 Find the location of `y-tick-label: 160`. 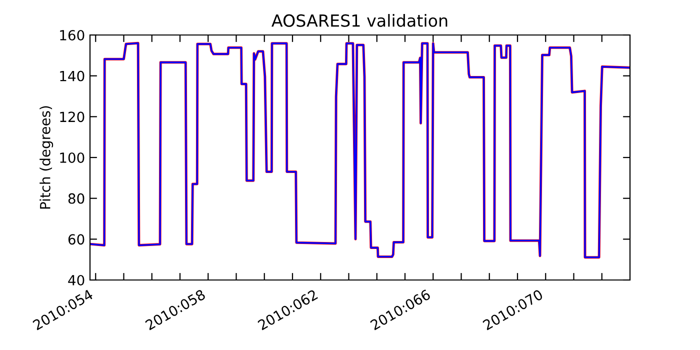

y-tick-label: 160 is located at coordinates (72, 35).